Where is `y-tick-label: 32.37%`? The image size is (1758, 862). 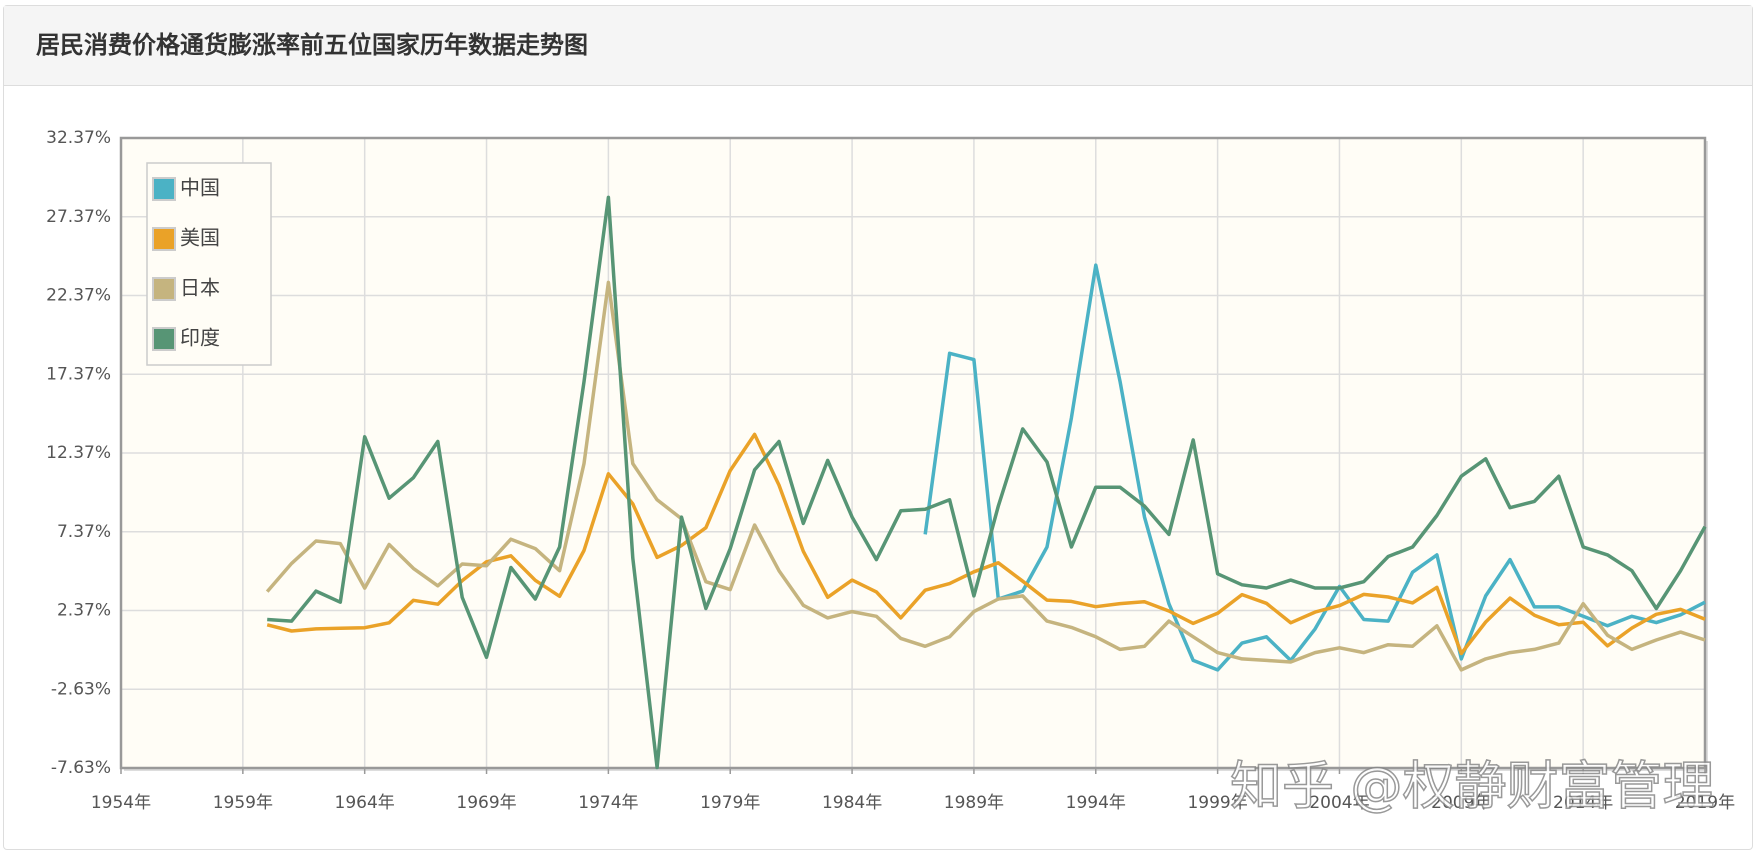
y-tick-label: 32.37% is located at coordinates (78, 138).